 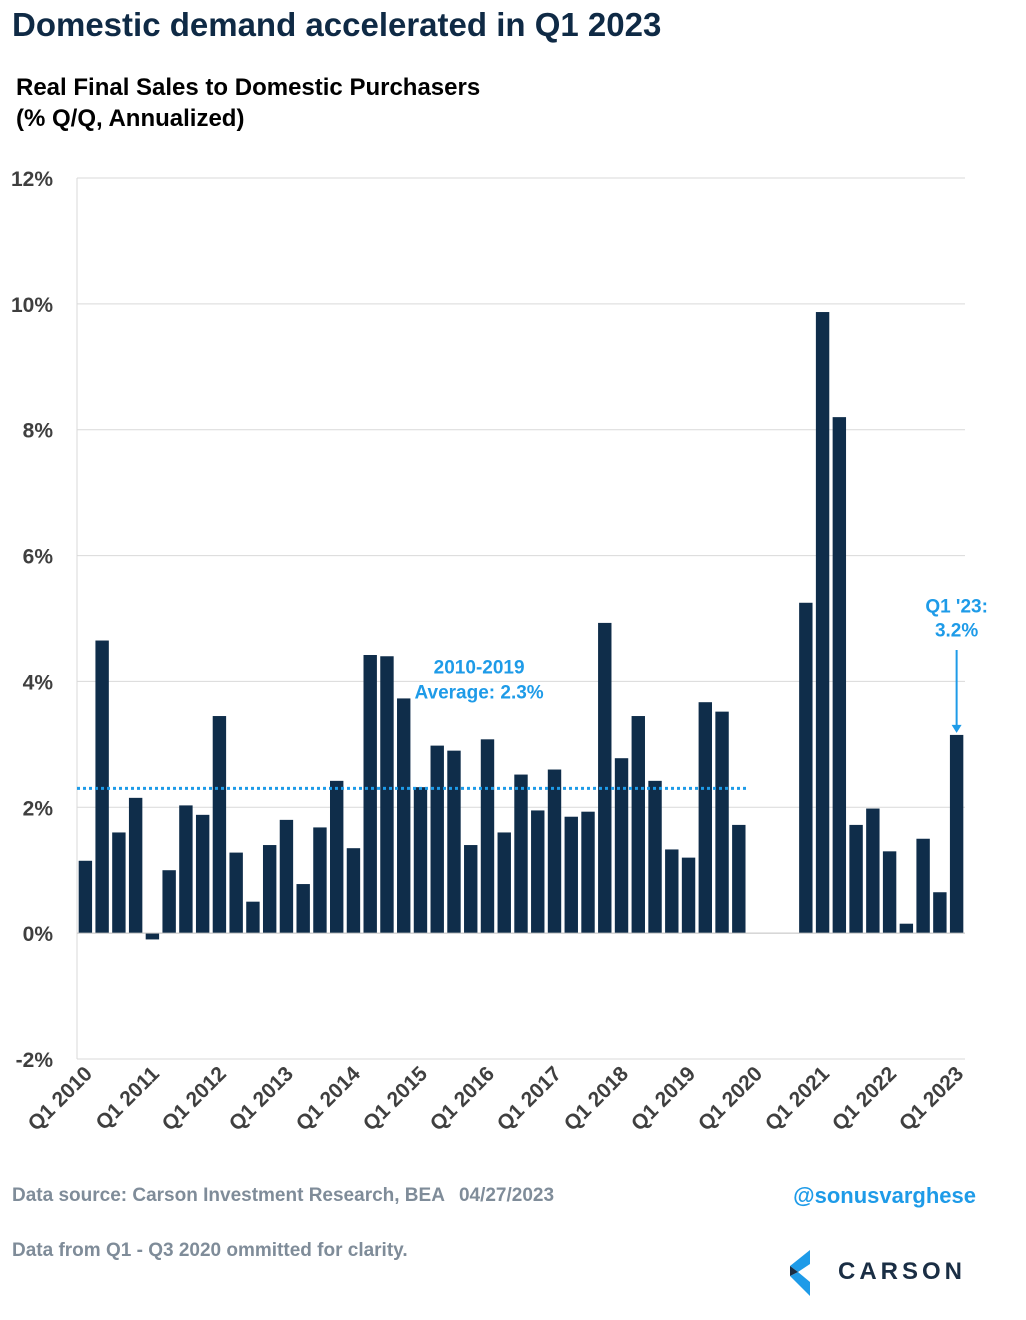 What do you see at coordinates (956, 607) in the screenshot?
I see `callout-label-line-1: Q1 '23:` at bounding box center [956, 607].